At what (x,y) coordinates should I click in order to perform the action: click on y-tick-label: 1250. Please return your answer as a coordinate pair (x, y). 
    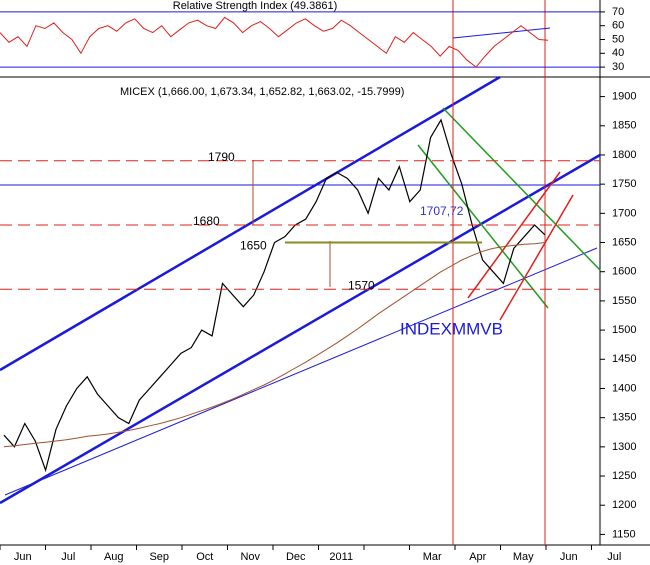
    Looking at the image, I should click on (624, 476).